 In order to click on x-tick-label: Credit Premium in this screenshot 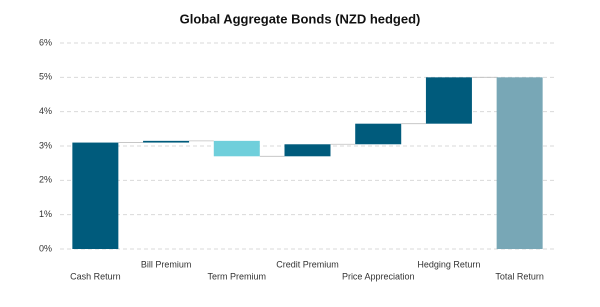, I will do `click(307, 264)`.